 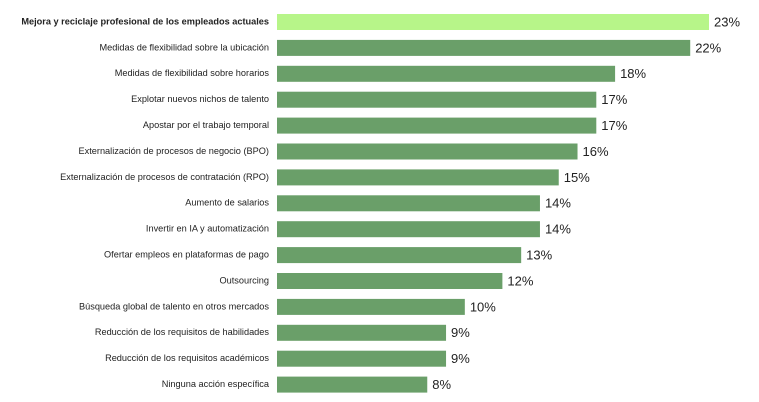 What do you see at coordinates (520, 280) in the screenshot?
I see `value-label-10: 12%` at bounding box center [520, 280].